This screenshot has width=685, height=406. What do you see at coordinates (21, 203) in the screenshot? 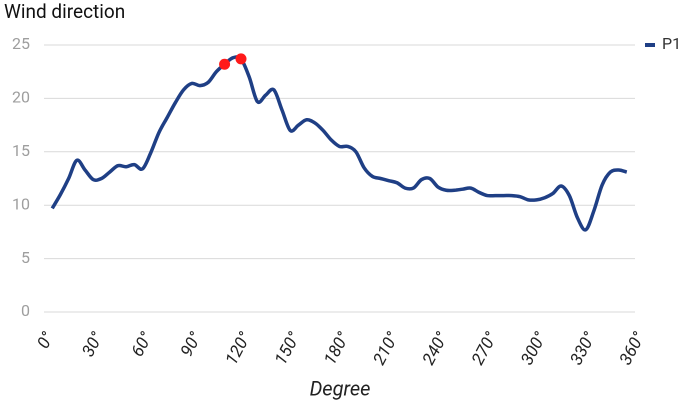
I see `y-tick-label: 10` at bounding box center [21, 203].